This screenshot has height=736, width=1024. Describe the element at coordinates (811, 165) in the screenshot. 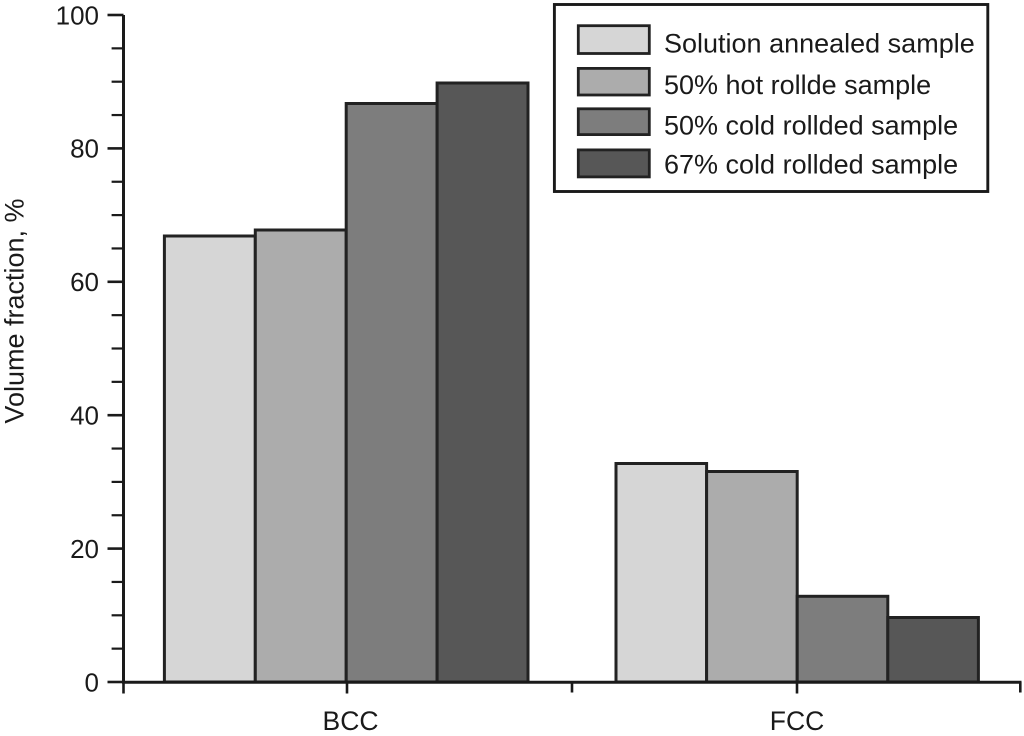

I see `svg-text: 67% cold rollded sample` at that location.